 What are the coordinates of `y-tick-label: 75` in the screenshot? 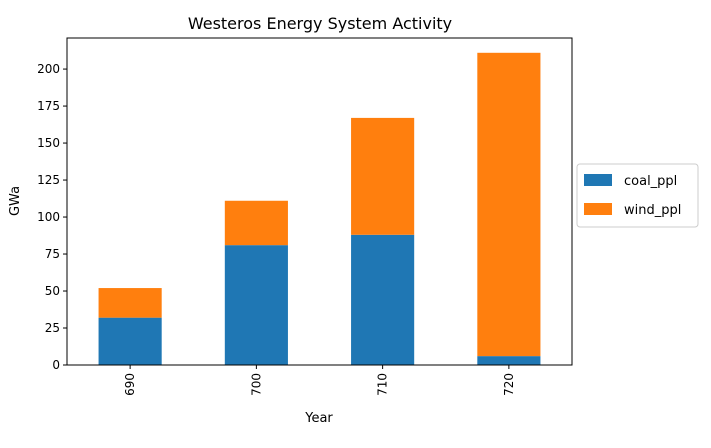 It's located at (52, 254).